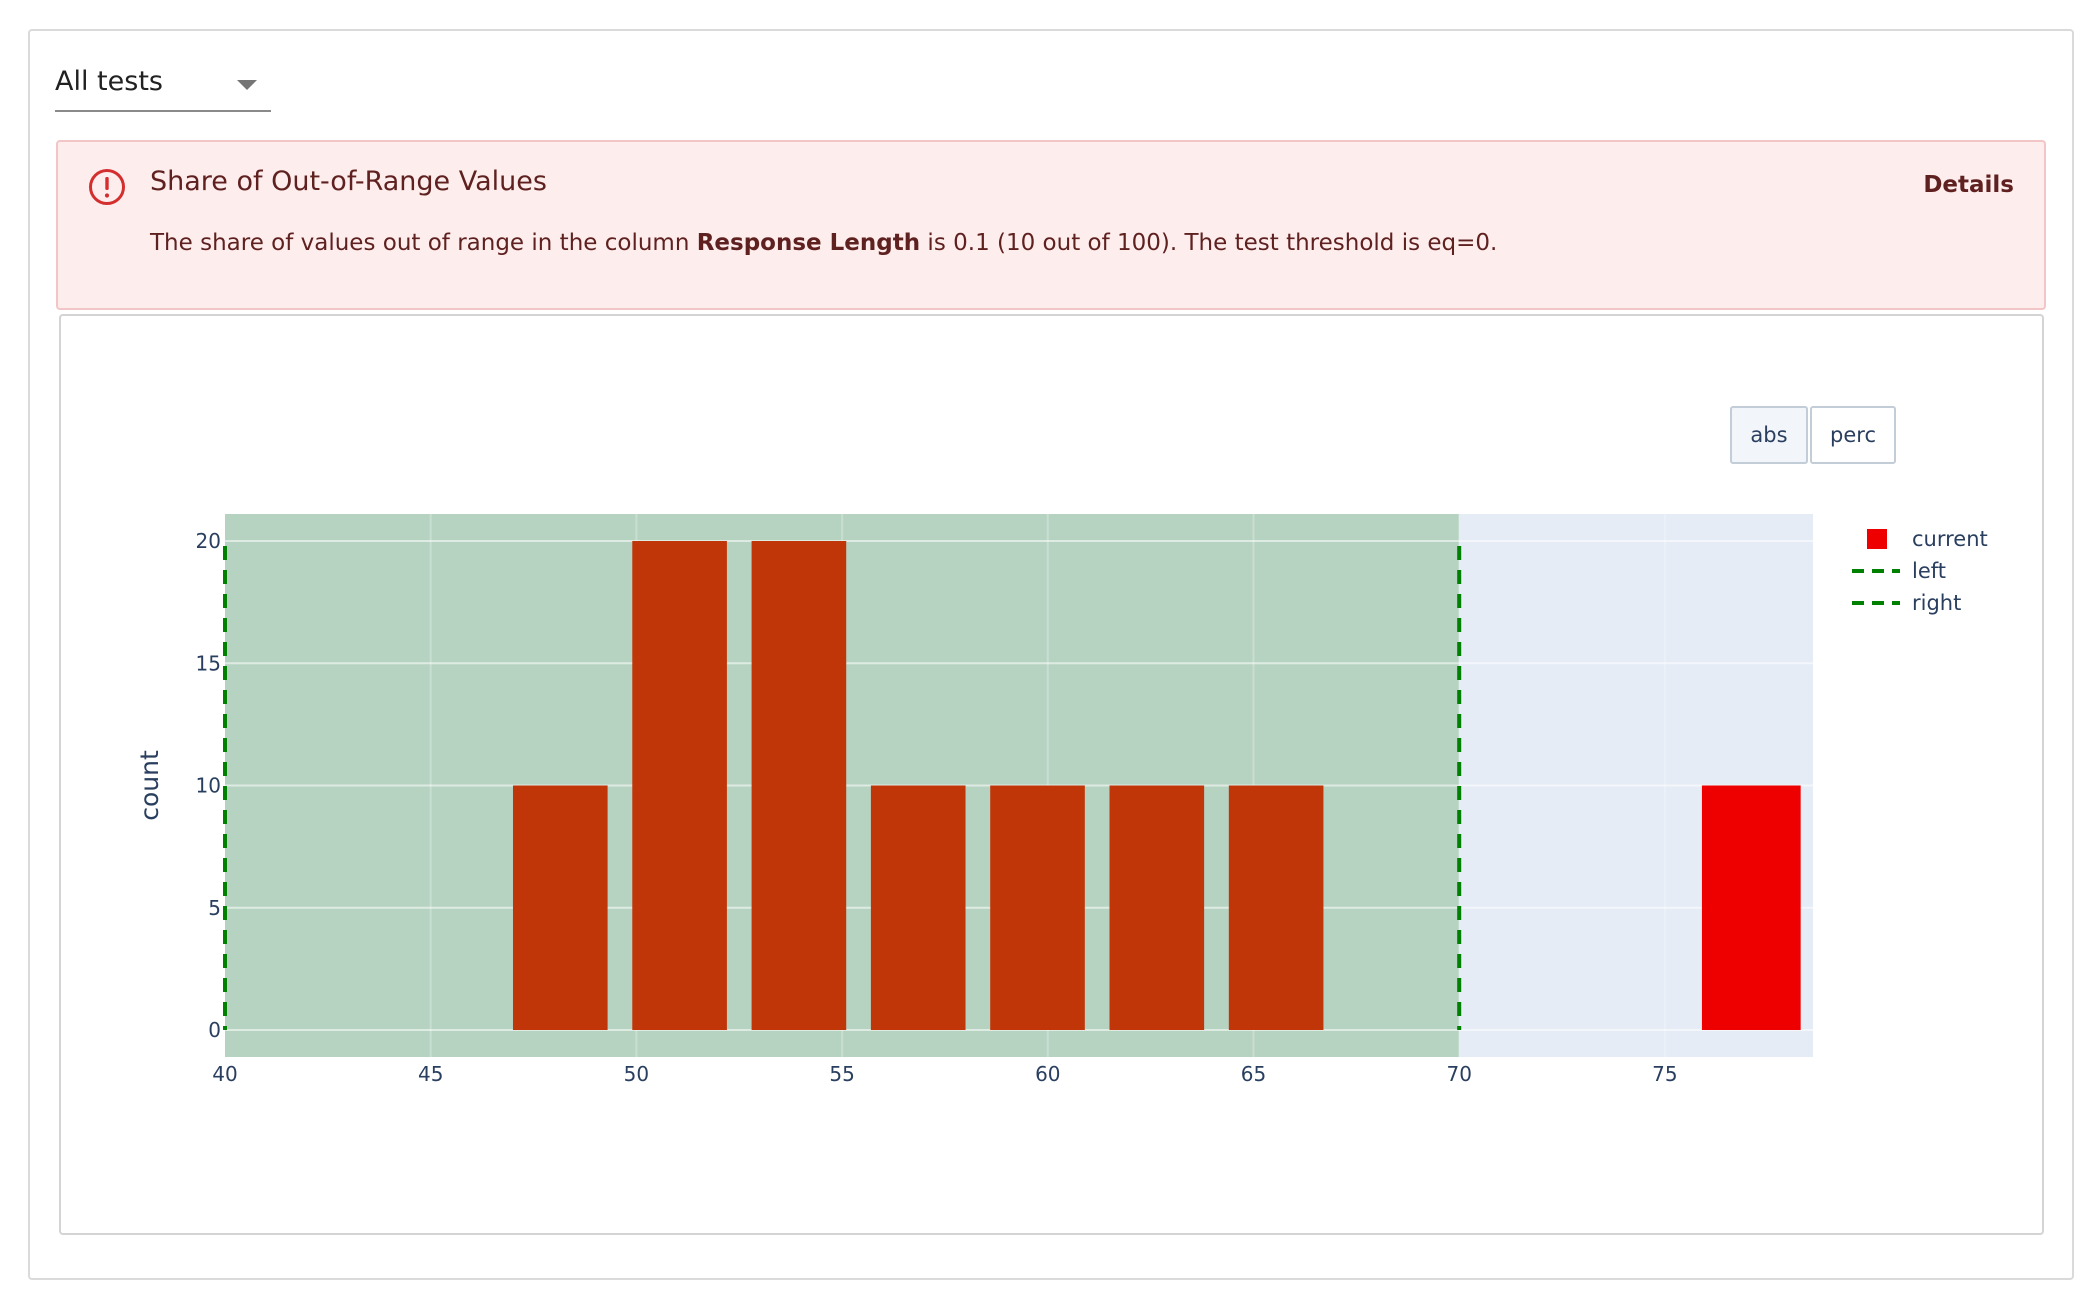  I want to click on y-tick-label: 10, so click(208, 786).